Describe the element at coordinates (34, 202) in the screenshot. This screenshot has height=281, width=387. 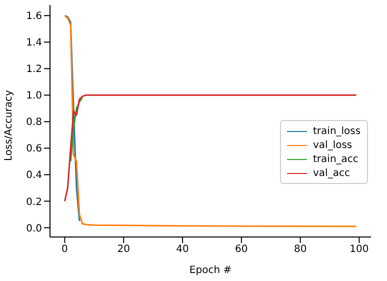
I see `y-tick-label: 0.2` at that location.